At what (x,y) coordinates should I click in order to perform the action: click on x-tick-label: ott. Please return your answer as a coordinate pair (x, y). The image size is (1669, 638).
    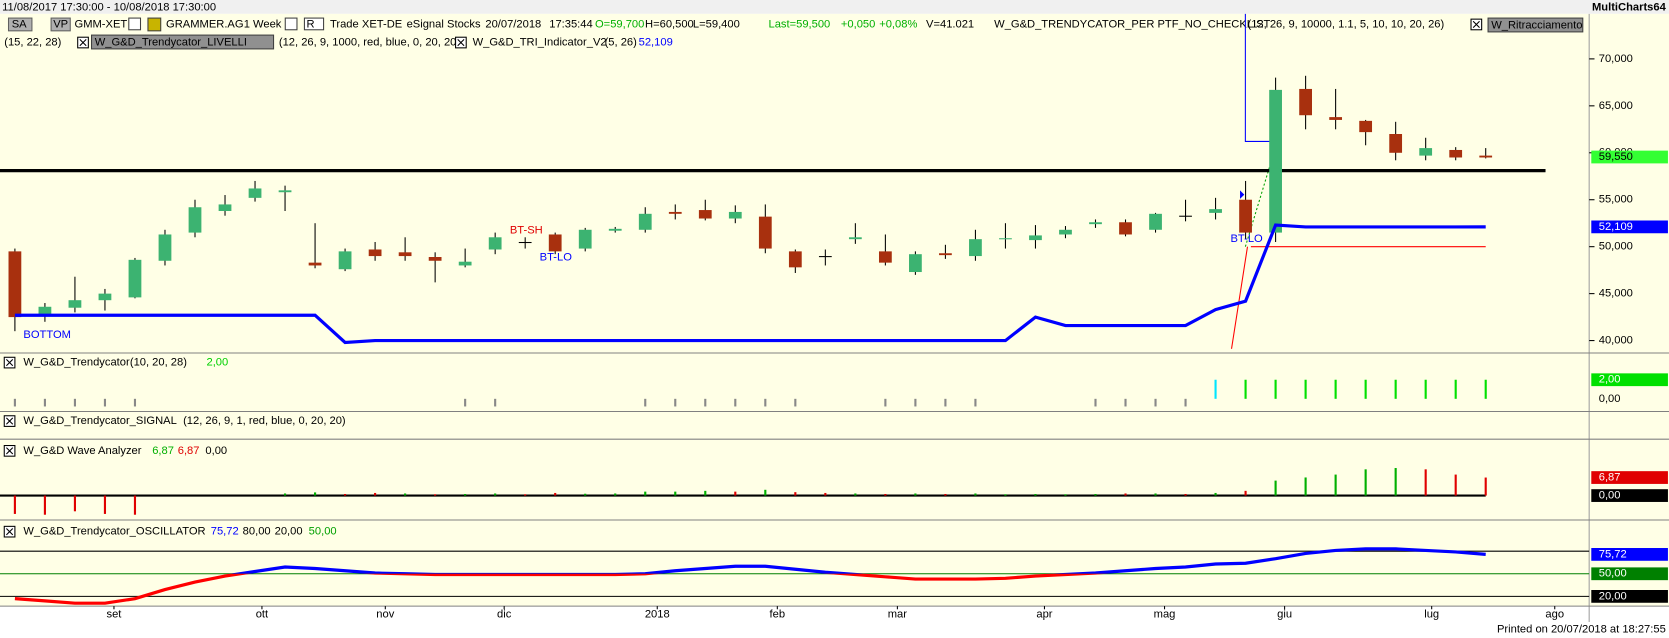
    Looking at the image, I should click on (262, 615).